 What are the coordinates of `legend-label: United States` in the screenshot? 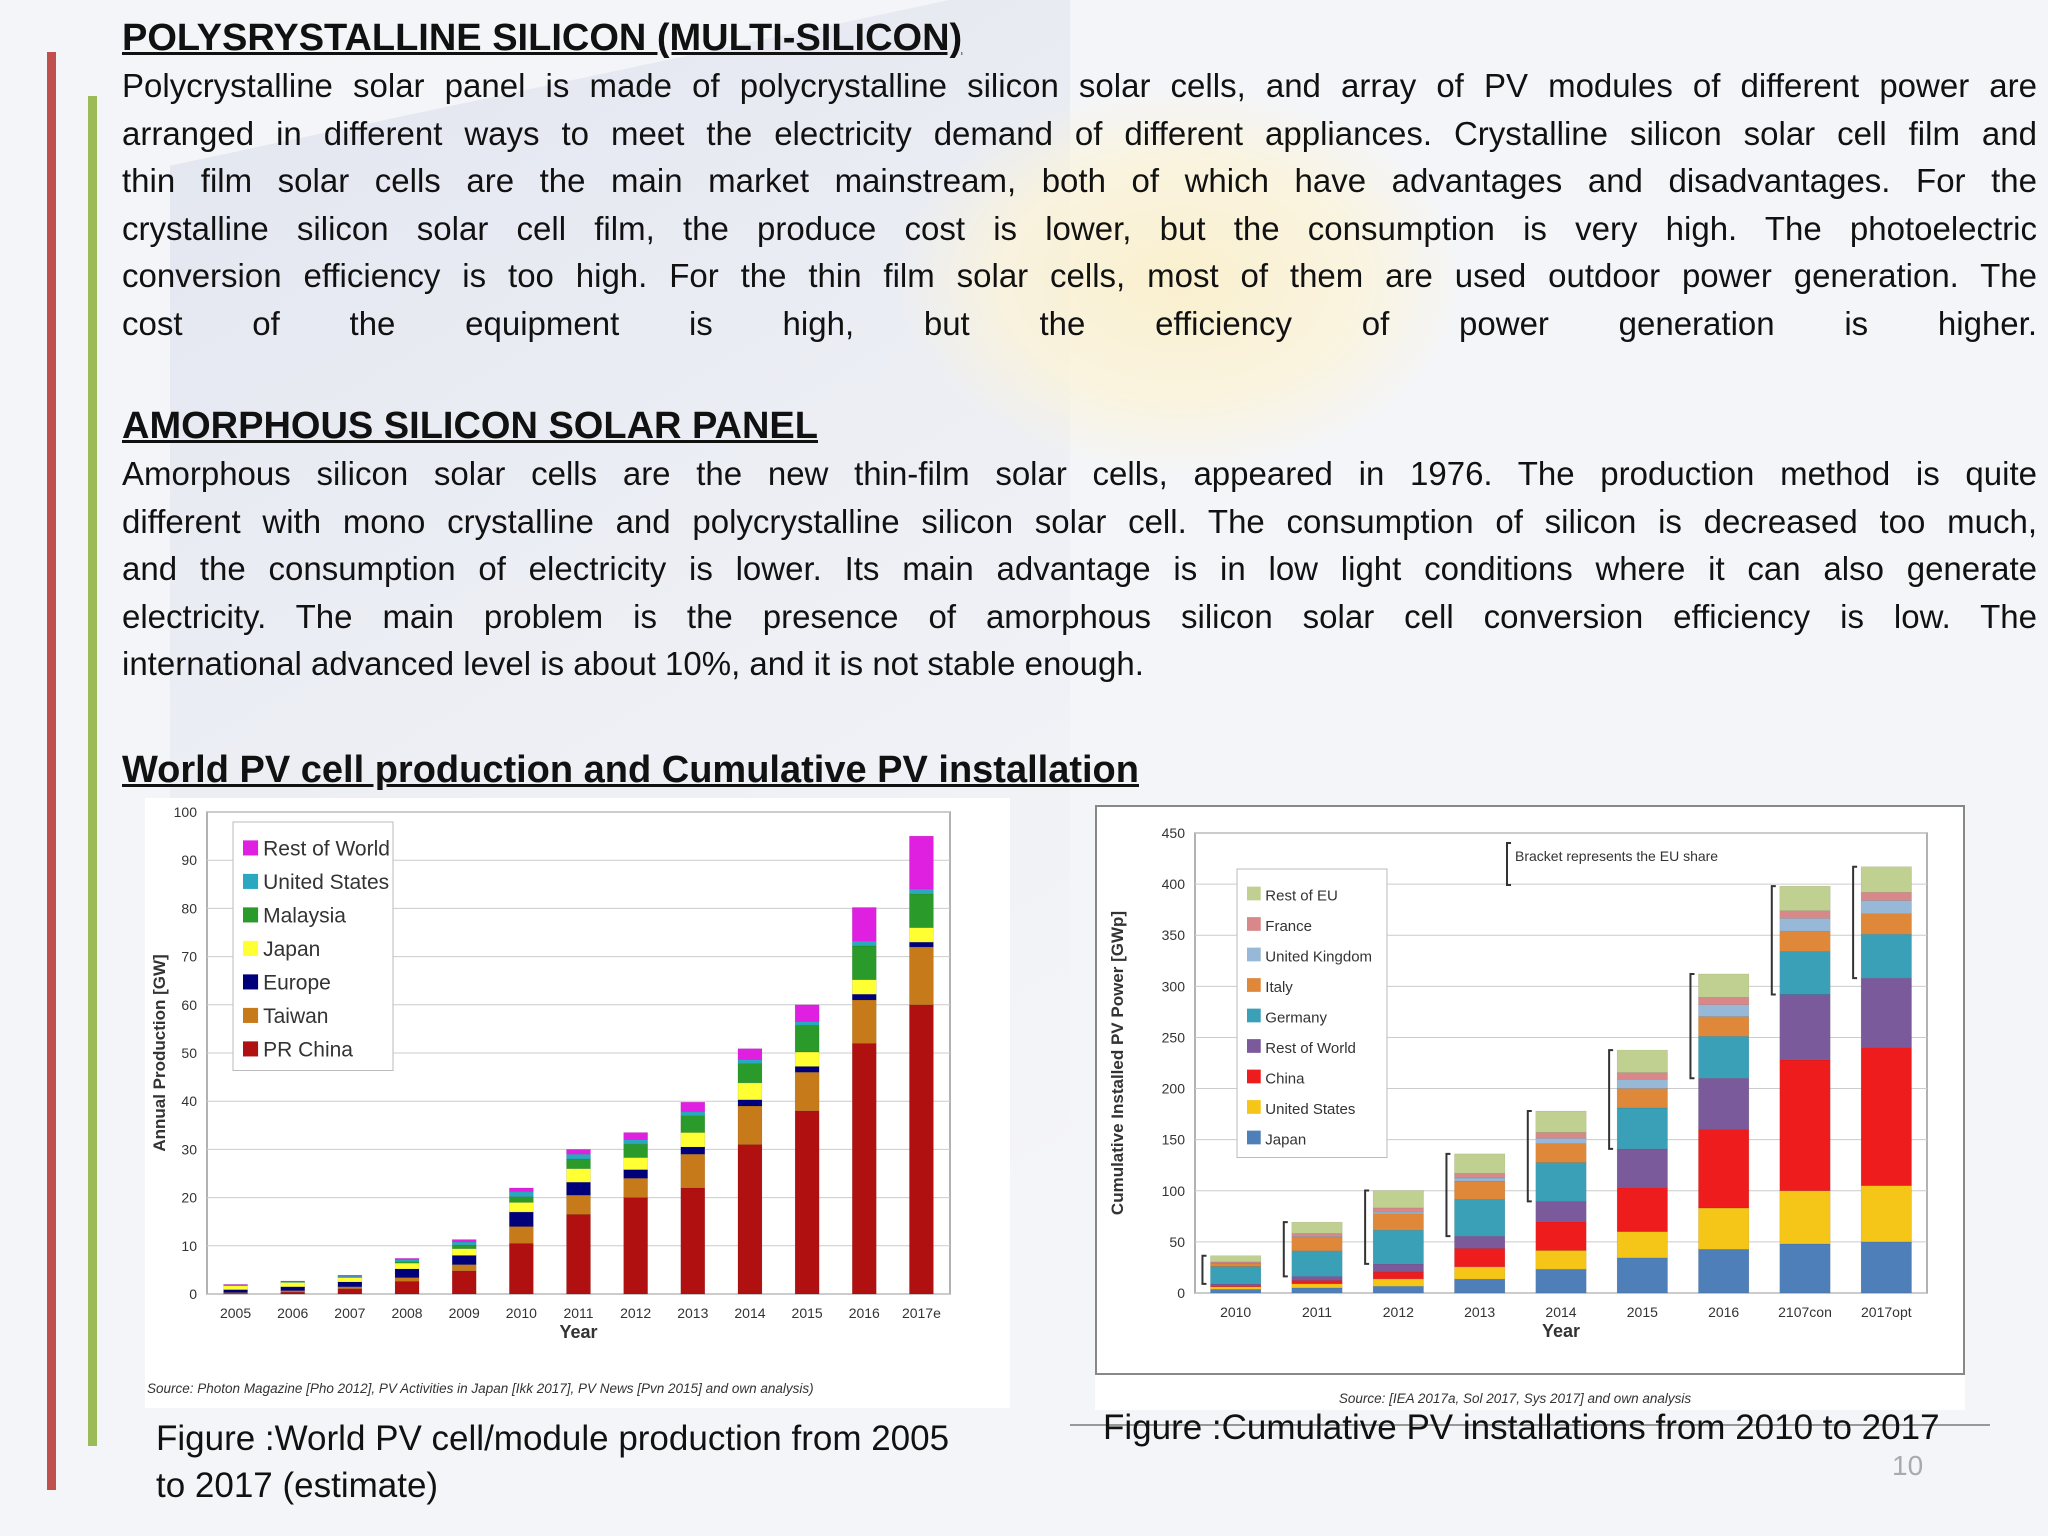 It's located at (326, 882).